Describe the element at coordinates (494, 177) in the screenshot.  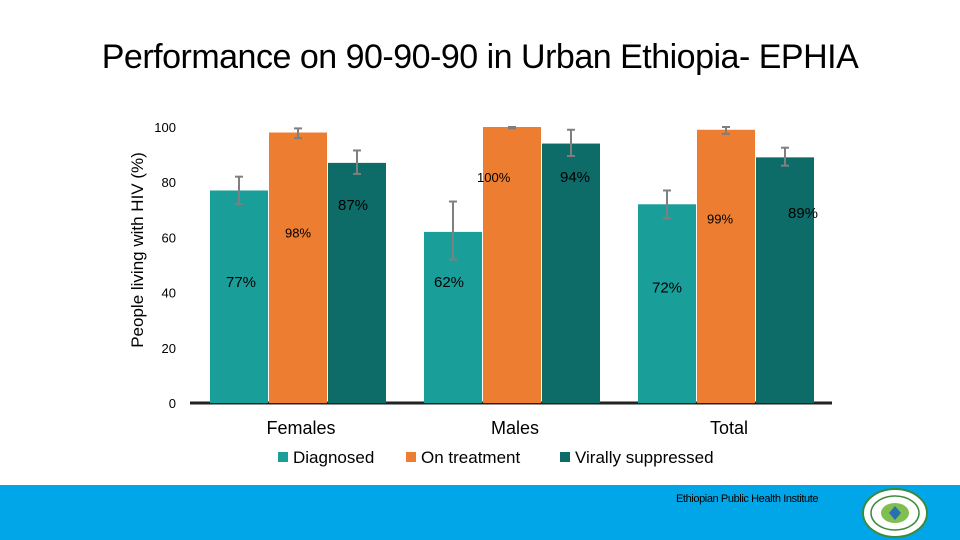
I see `data-label: 100%` at that location.